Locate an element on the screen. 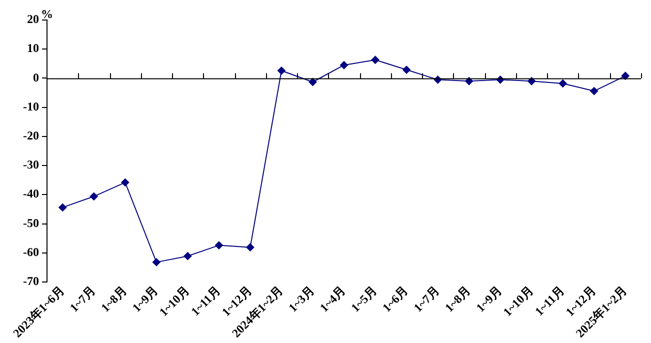  y-tick-label: -40 is located at coordinates (30, 193).